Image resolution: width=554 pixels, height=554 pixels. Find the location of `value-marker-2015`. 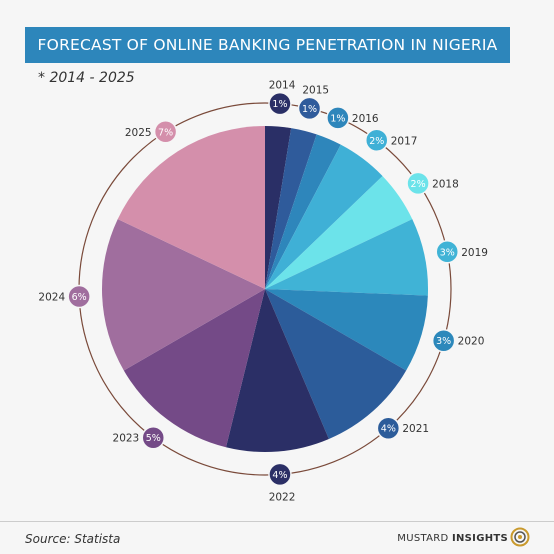

value-marker-2015 is located at coordinates (309, 108).